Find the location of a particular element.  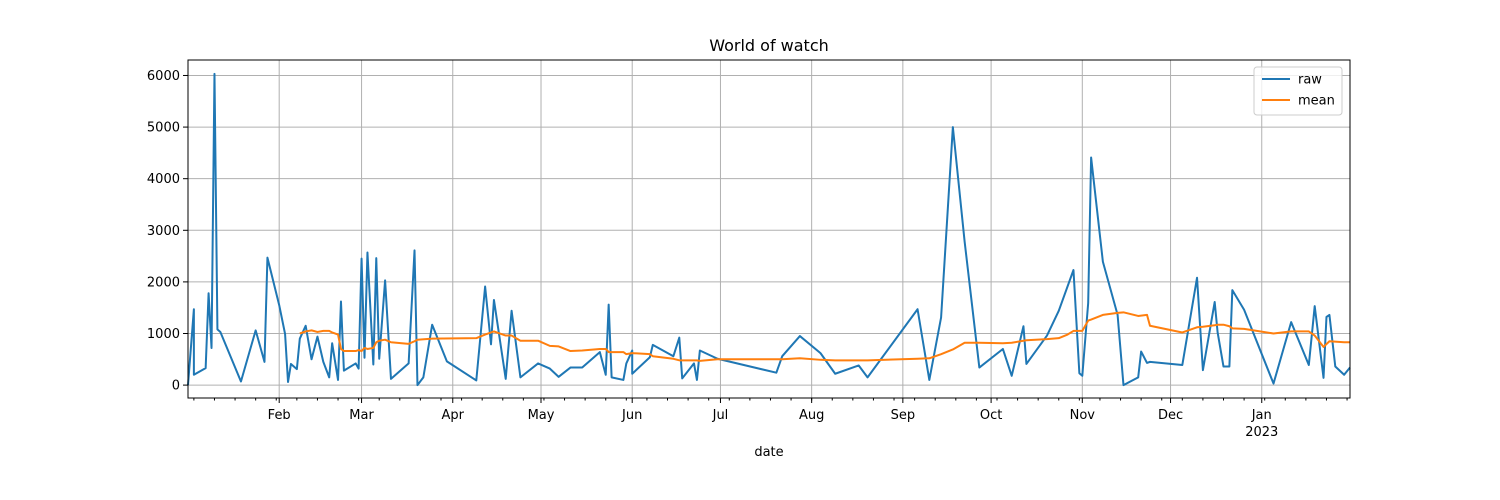

x-tick-label: Nov is located at coordinates (1083, 415).